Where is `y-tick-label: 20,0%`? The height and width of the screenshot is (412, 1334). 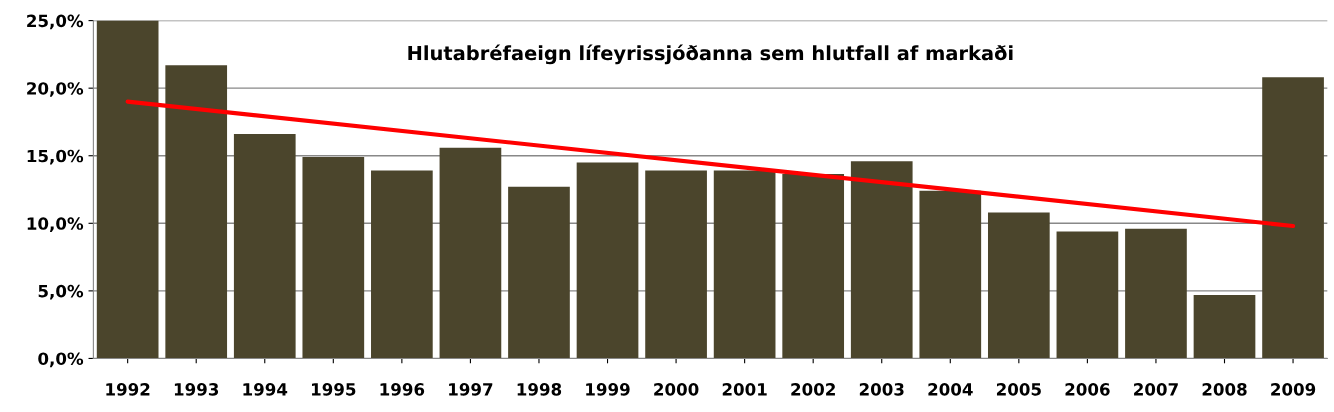
y-tick-label: 20,0% is located at coordinates (55, 89).